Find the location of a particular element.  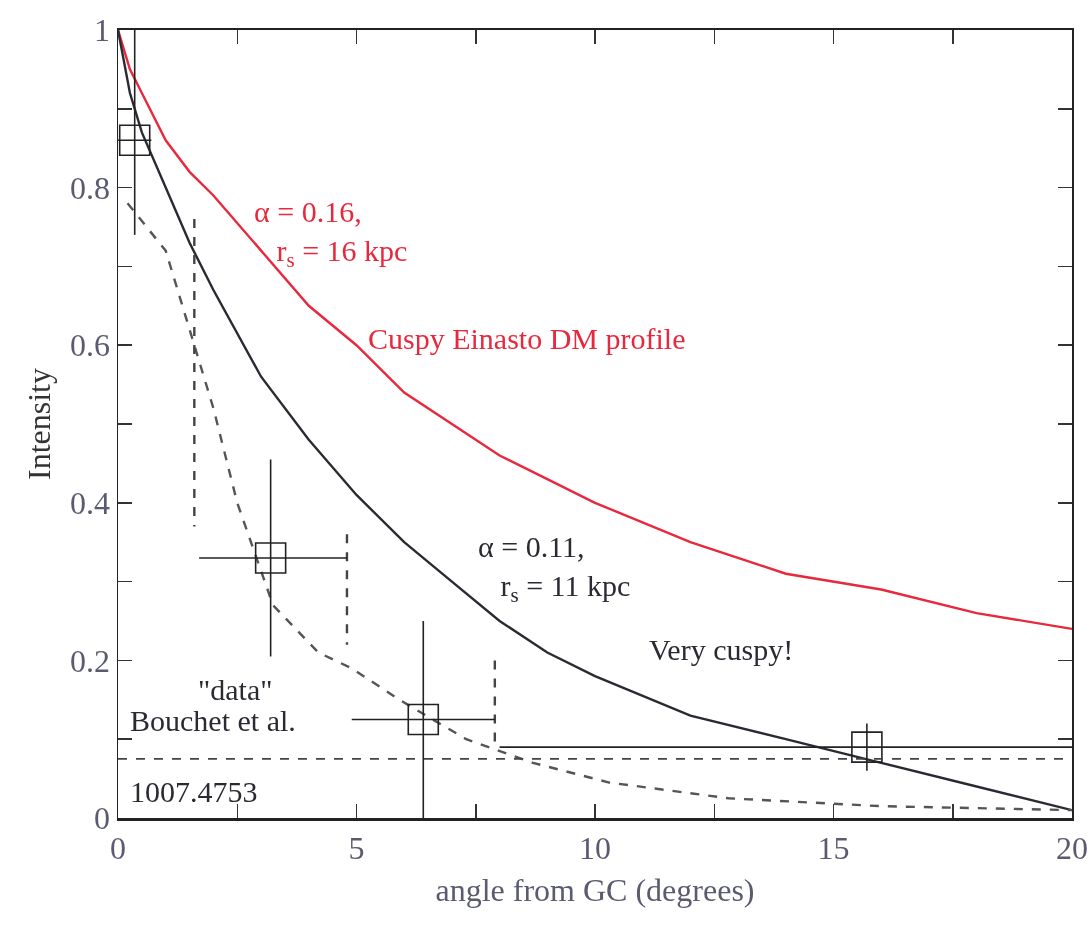

y-tick-label: 1 is located at coordinates (102, 30).